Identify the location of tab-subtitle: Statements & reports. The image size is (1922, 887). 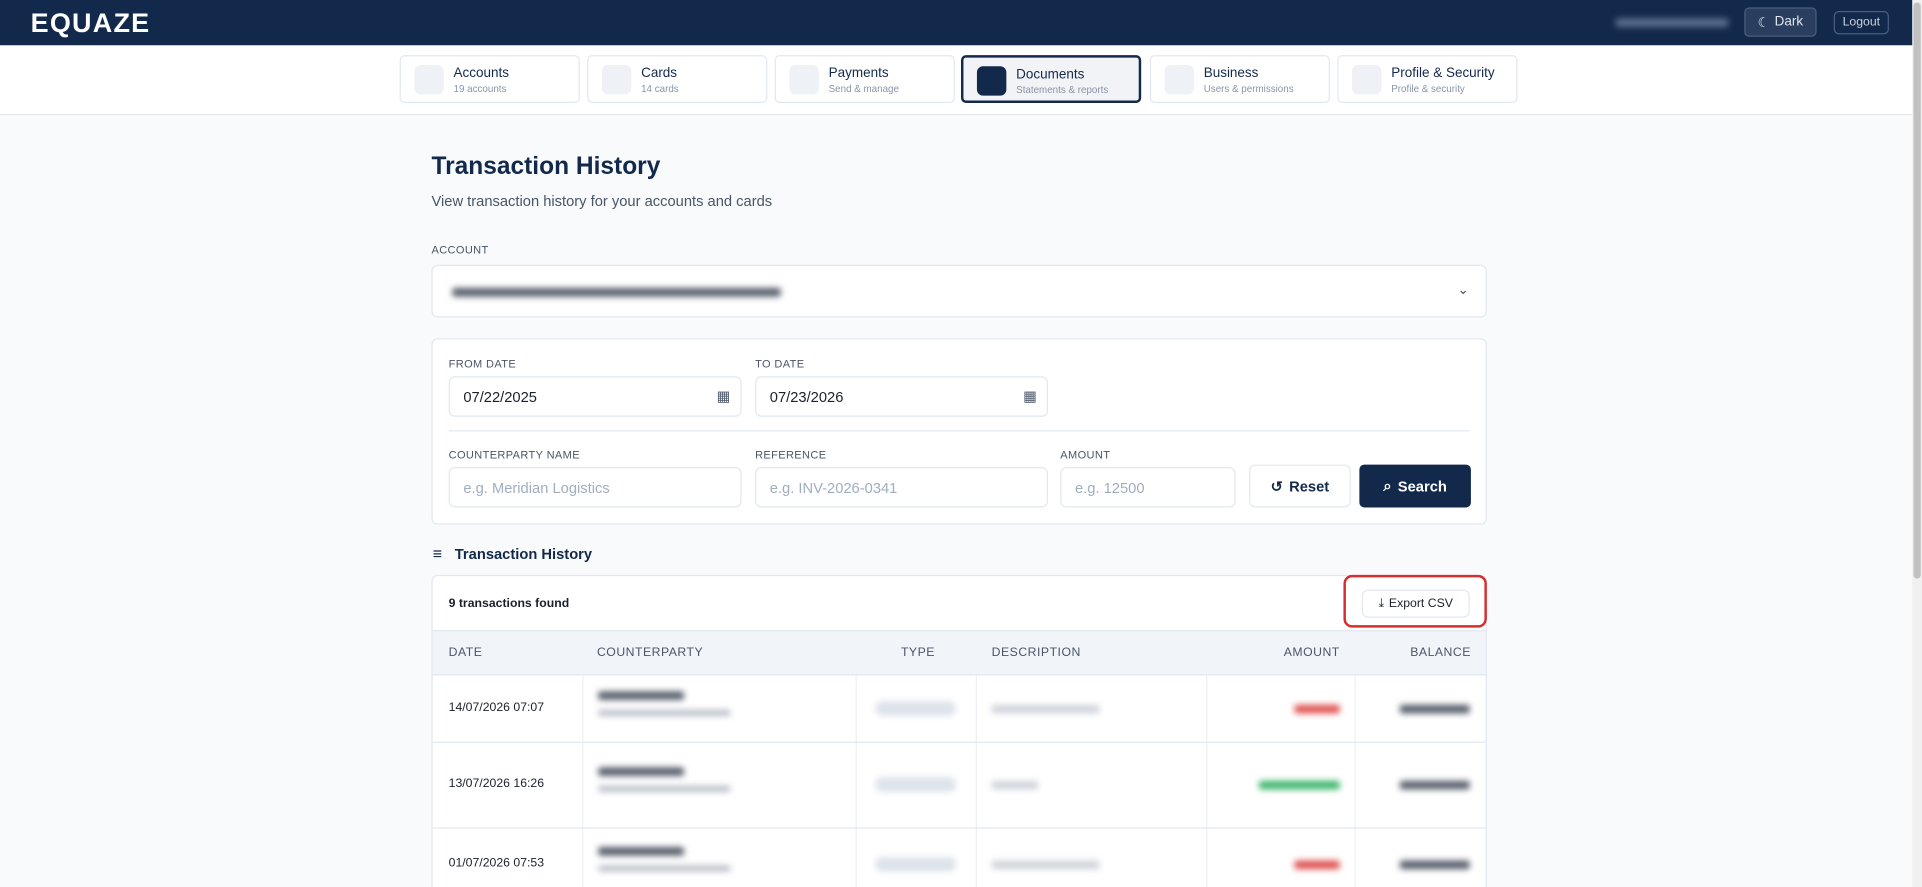
(1062, 90).